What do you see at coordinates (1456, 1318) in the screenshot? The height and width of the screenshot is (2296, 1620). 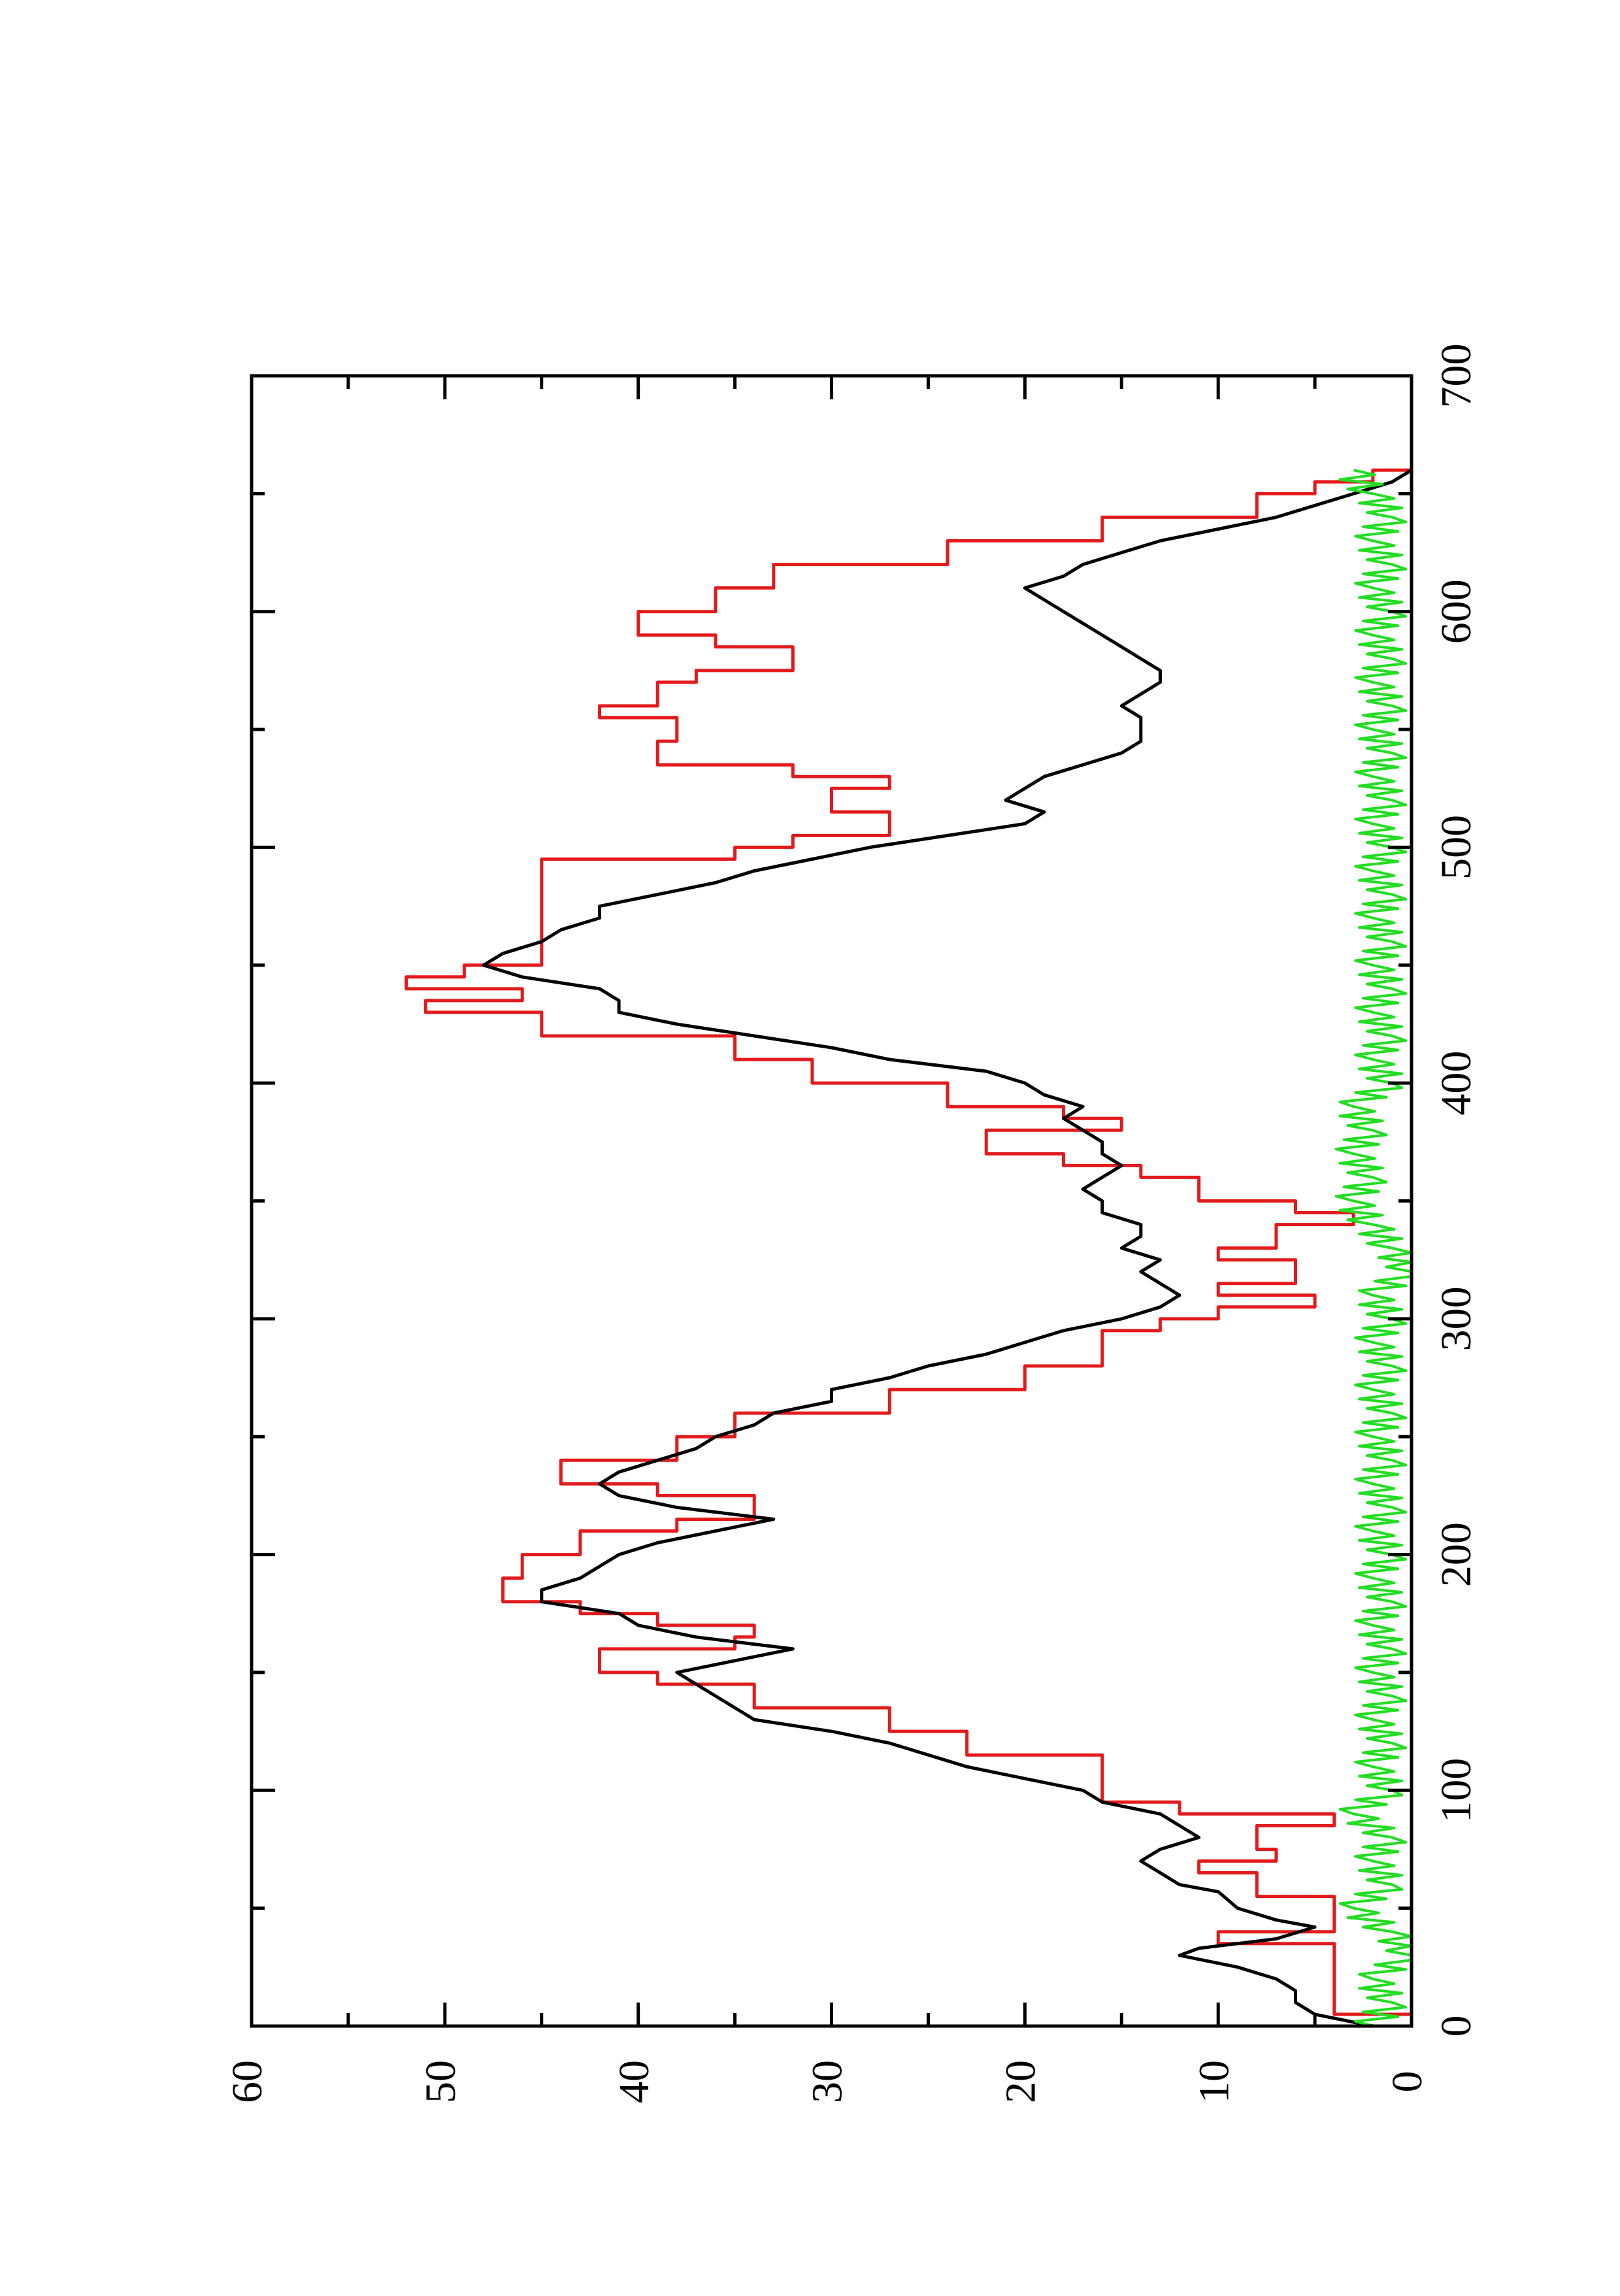 I see `x-tick-label: 300` at bounding box center [1456, 1318].